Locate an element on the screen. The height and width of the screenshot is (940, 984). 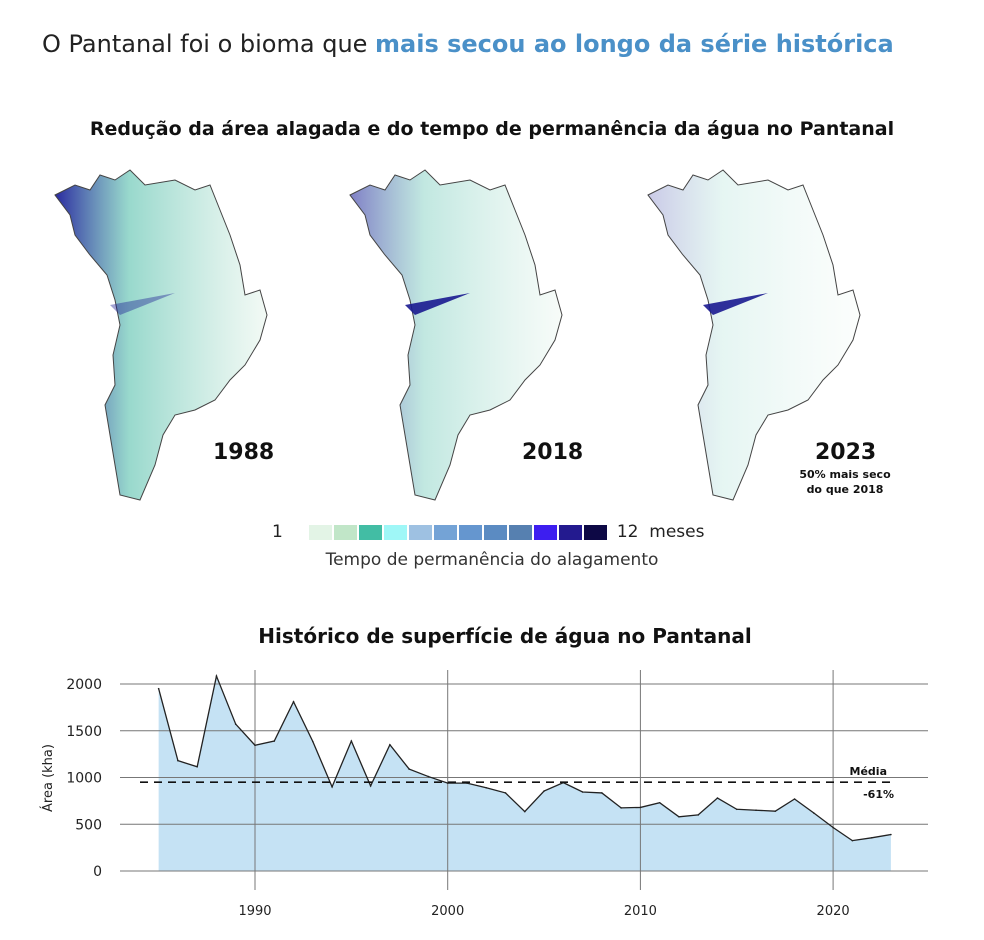
year-label-2018: 2018 is located at coordinates (553, 452).